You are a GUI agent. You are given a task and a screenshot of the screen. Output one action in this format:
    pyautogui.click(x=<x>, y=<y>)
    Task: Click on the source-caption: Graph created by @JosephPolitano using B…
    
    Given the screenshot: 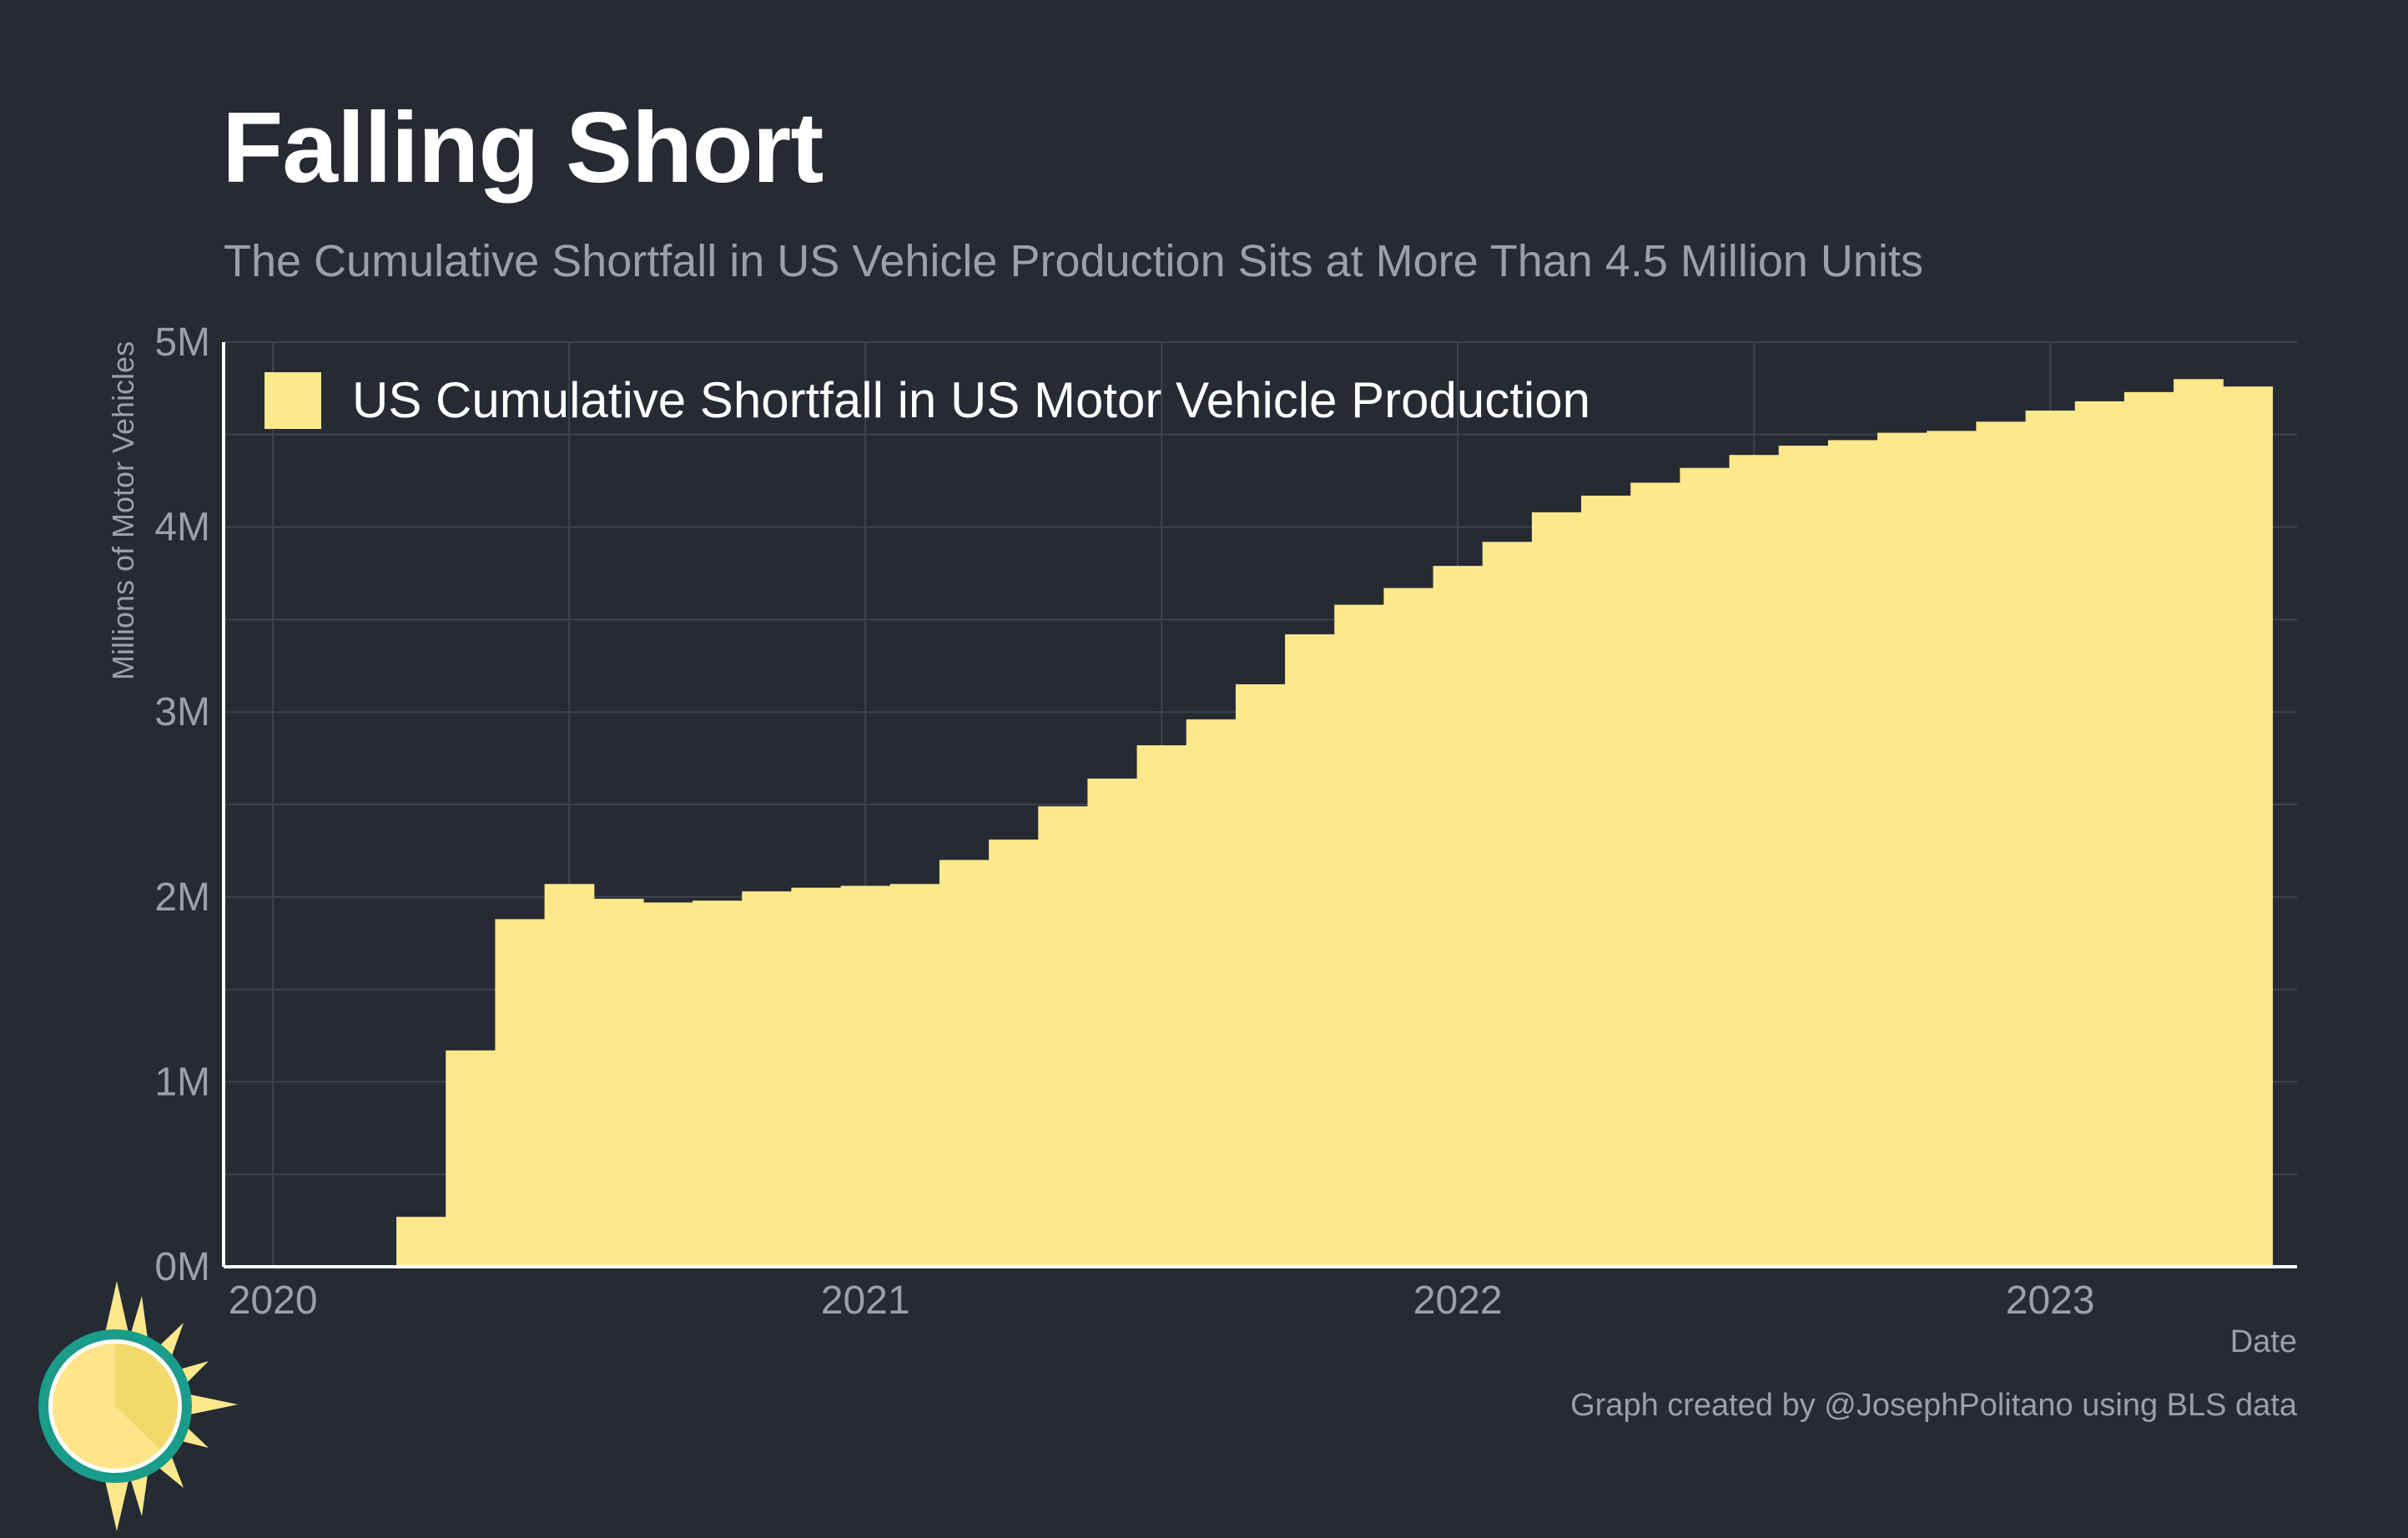 What is the action you would take?
    pyautogui.click(x=1933, y=1405)
    